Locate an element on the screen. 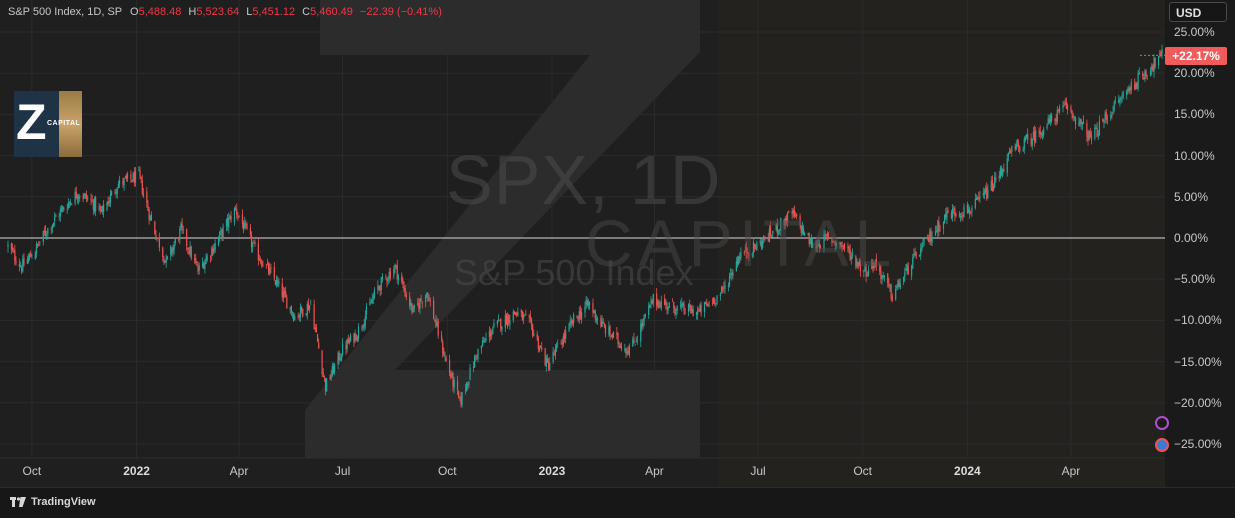  x-tick-label: Jul is located at coordinates (342, 471).